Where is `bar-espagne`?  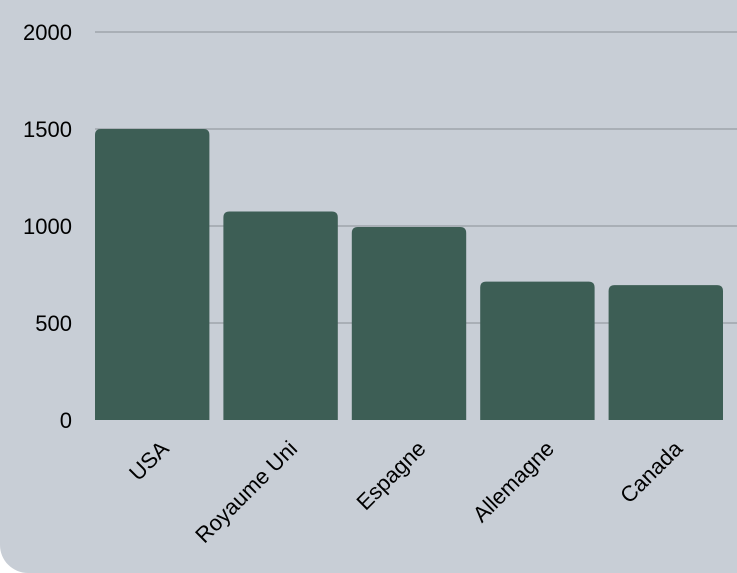
bar-espagne is located at coordinates (409, 323).